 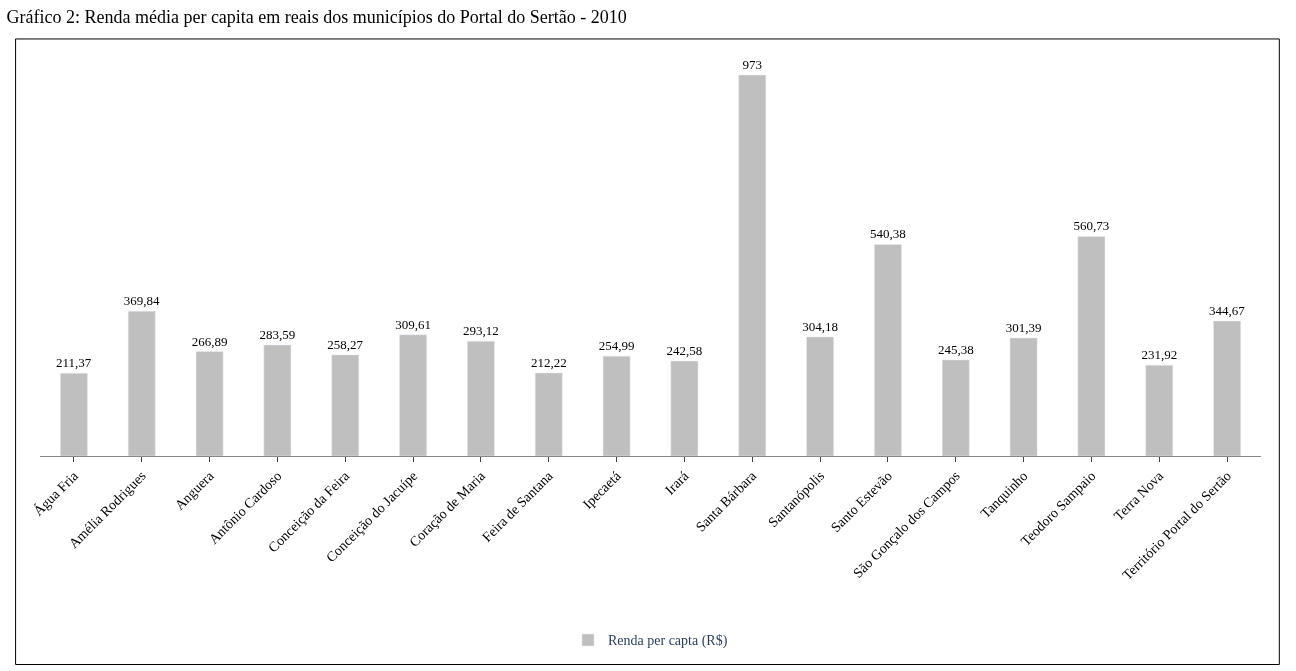 I want to click on data-label: 283,59, so click(x=277, y=334).